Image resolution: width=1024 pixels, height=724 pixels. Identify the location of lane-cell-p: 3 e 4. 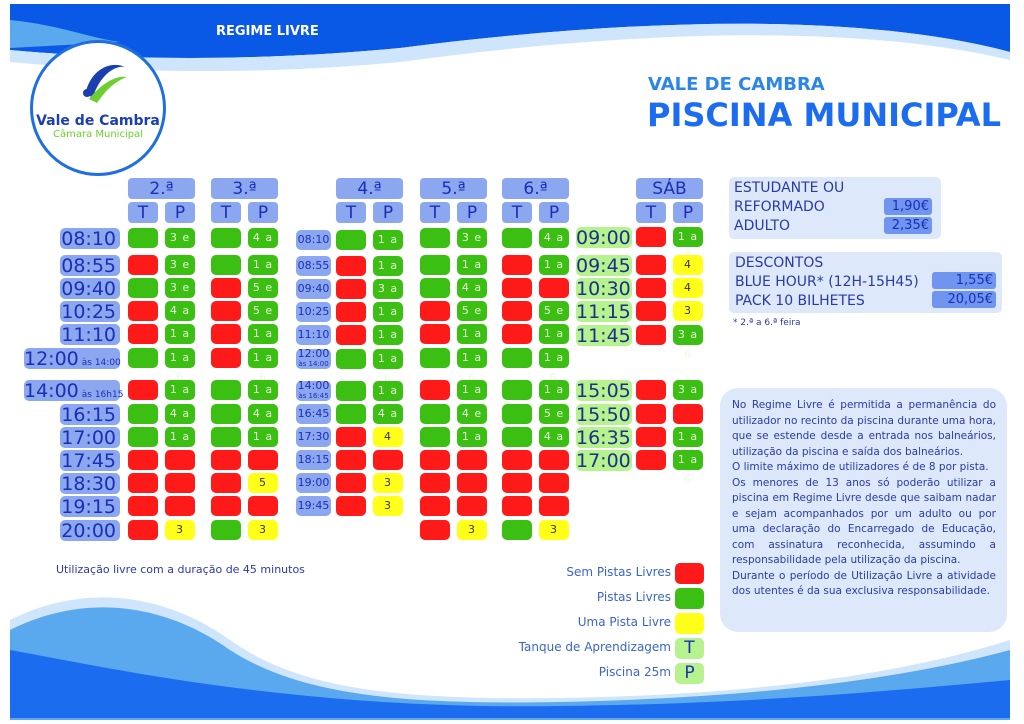
(180, 246).